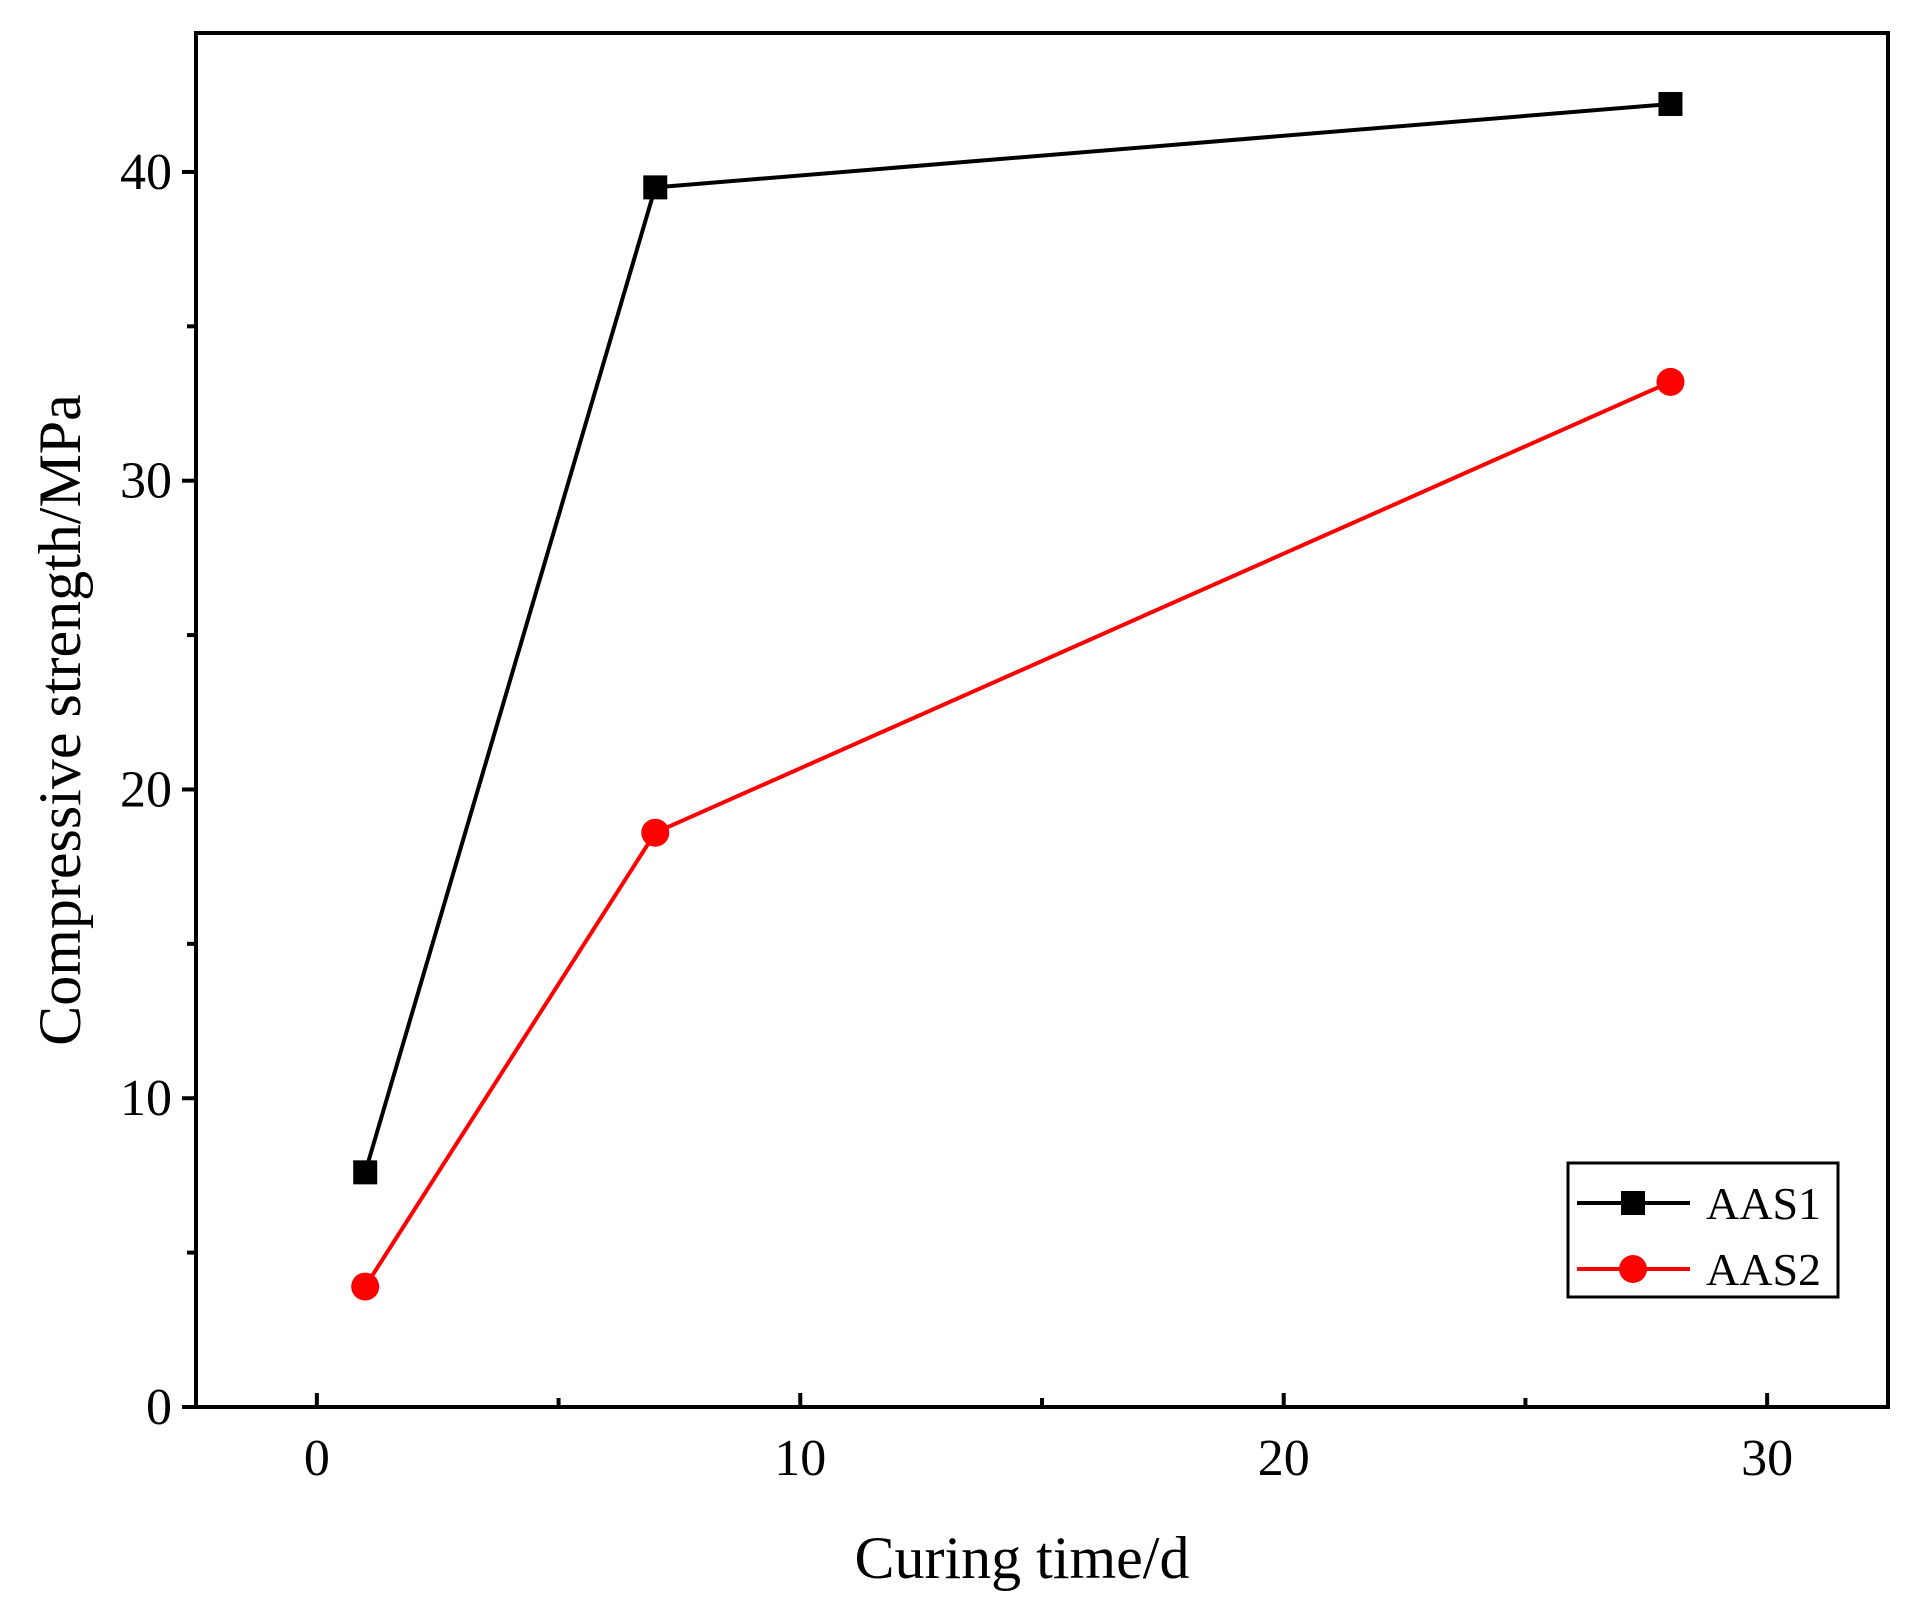  I want to click on legend-label-aas2: AAS2, so click(1763, 1269).